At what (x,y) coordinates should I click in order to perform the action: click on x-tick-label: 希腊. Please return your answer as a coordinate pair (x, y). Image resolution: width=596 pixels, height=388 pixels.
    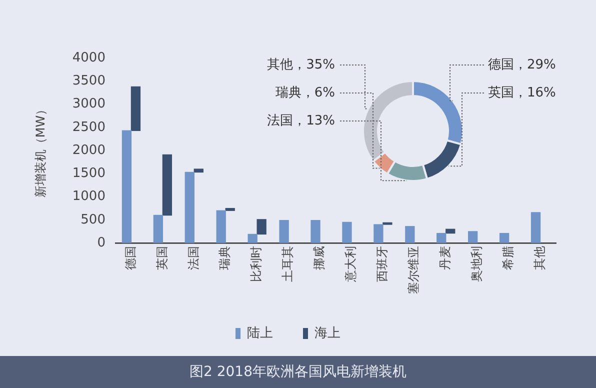
    Looking at the image, I should click on (507, 258).